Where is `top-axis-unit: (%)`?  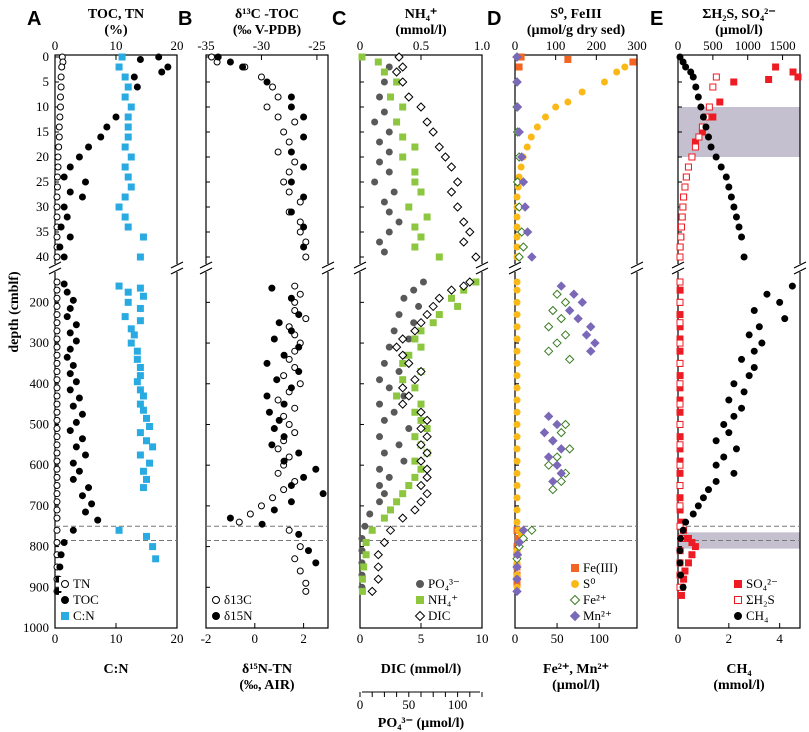 top-axis-unit: (%) is located at coordinates (116, 30).